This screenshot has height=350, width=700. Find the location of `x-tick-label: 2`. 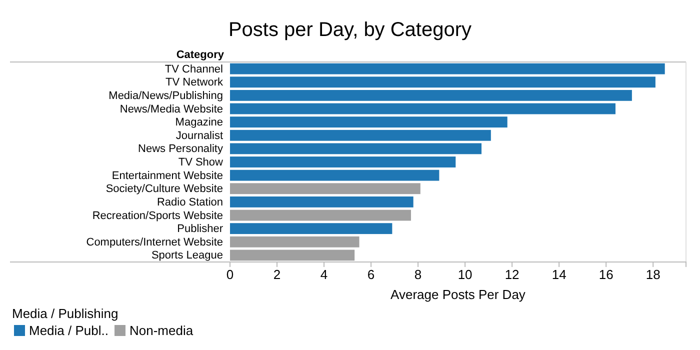

x-tick-label: 2 is located at coordinates (277, 274).